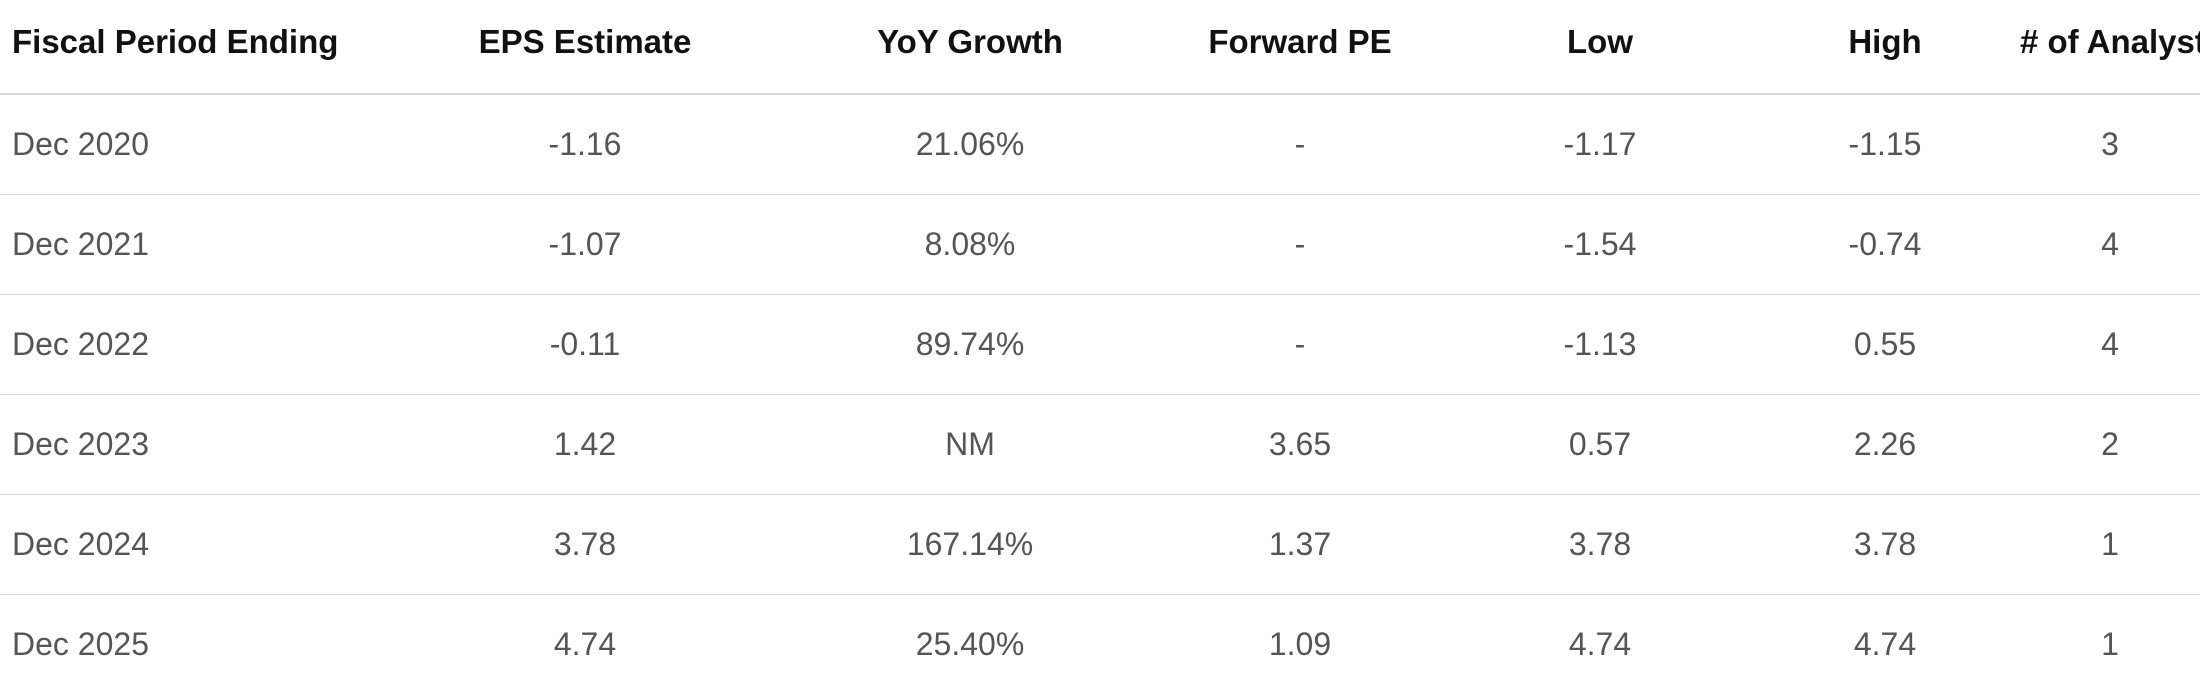 The height and width of the screenshot is (694, 2200). Describe the element at coordinates (585, 643) in the screenshot. I see `cell-eps-estimate: 4.74` at that location.